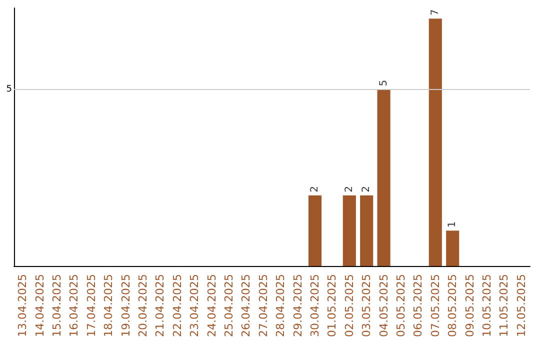 This screenshot has height=340, width=540. I want to click on data-label: 1, so click(452, 224).